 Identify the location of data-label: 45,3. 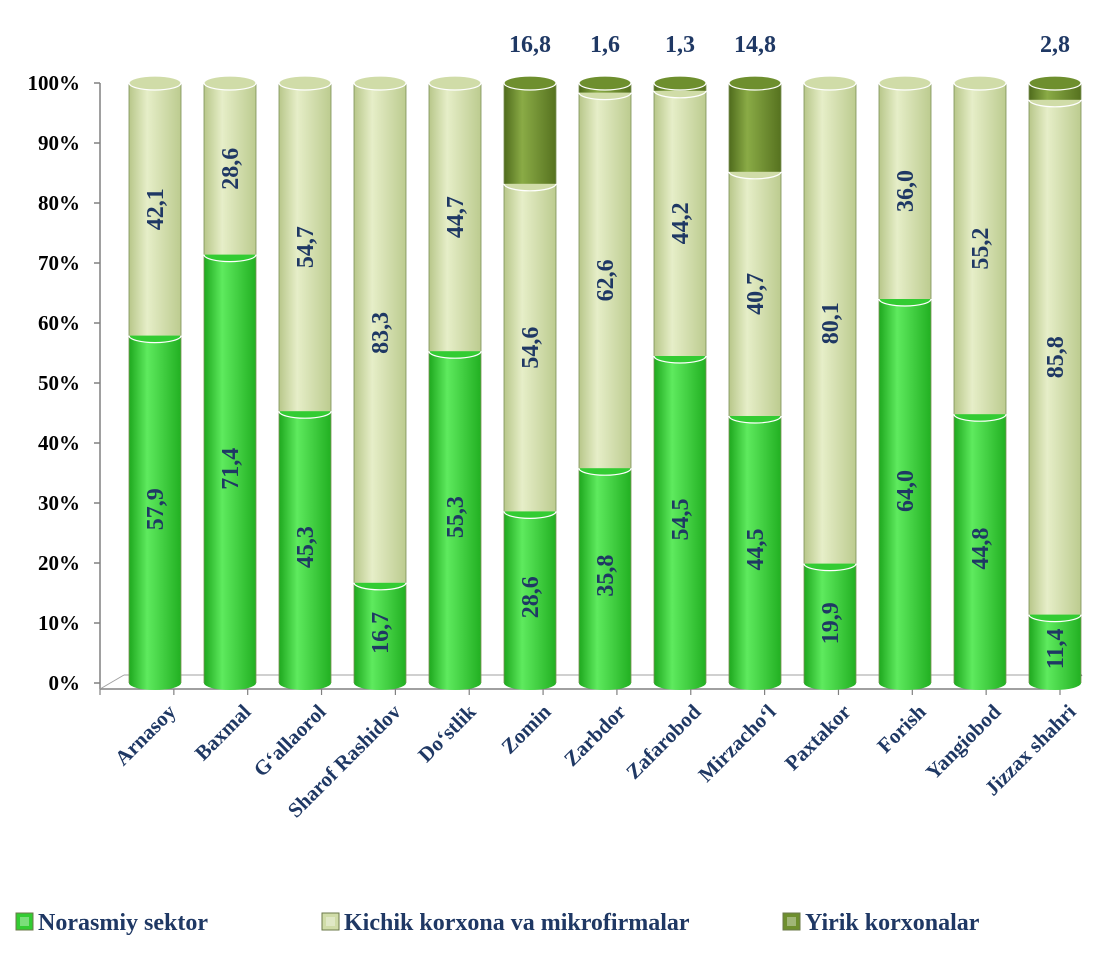
(306, 547).